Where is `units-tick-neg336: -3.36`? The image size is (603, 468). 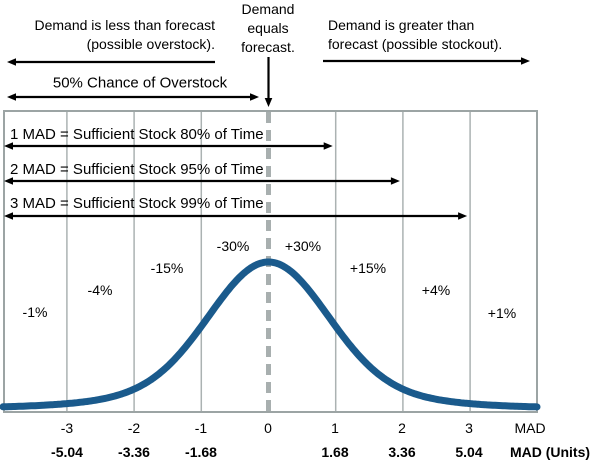
units-tick-neg336: -3.36 is located at coordinates (134, 452).